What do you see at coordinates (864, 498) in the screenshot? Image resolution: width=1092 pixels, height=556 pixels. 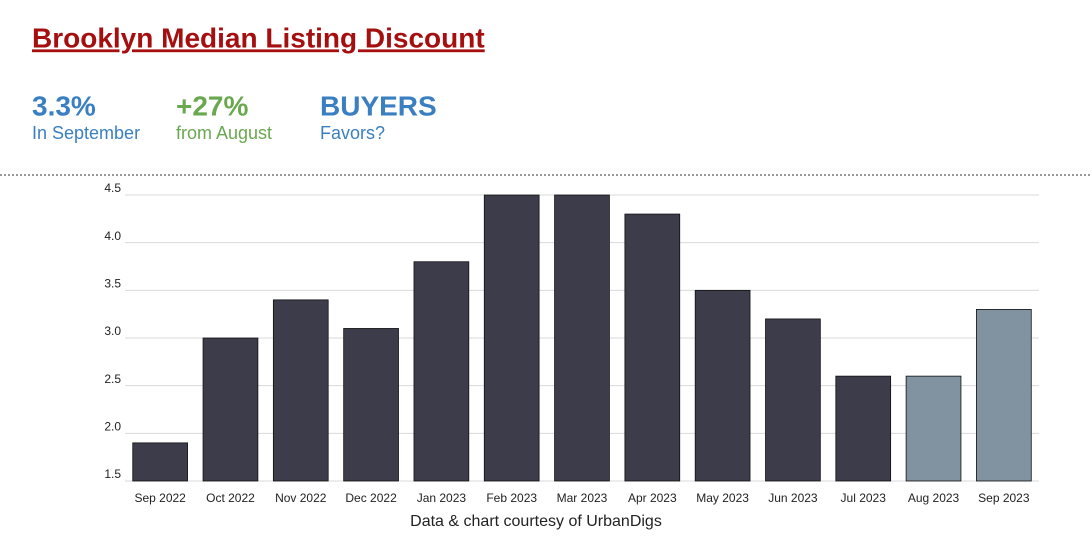 I see `x-tick-label: Jul 2023` at bounding box center [864, 498].